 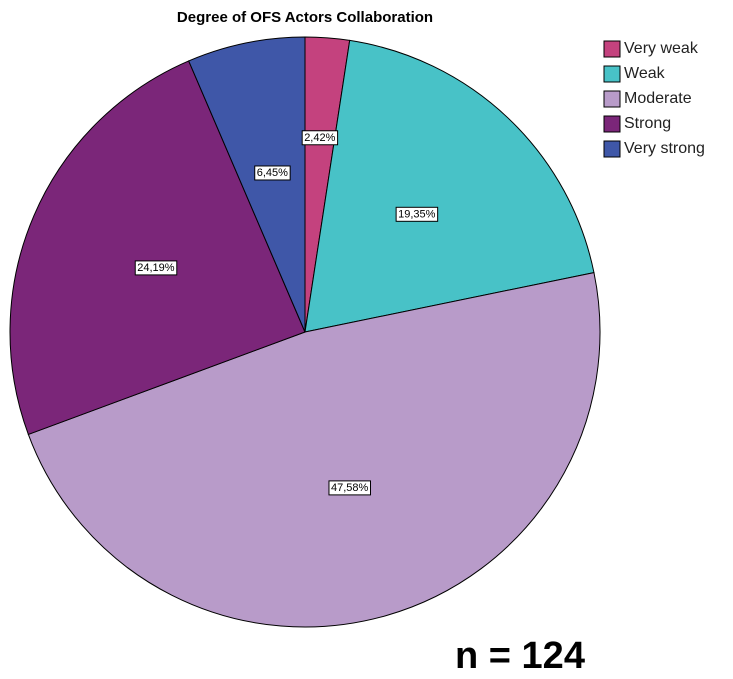 I want to click on data-label: 2,42%, so click(x=319, y=138).